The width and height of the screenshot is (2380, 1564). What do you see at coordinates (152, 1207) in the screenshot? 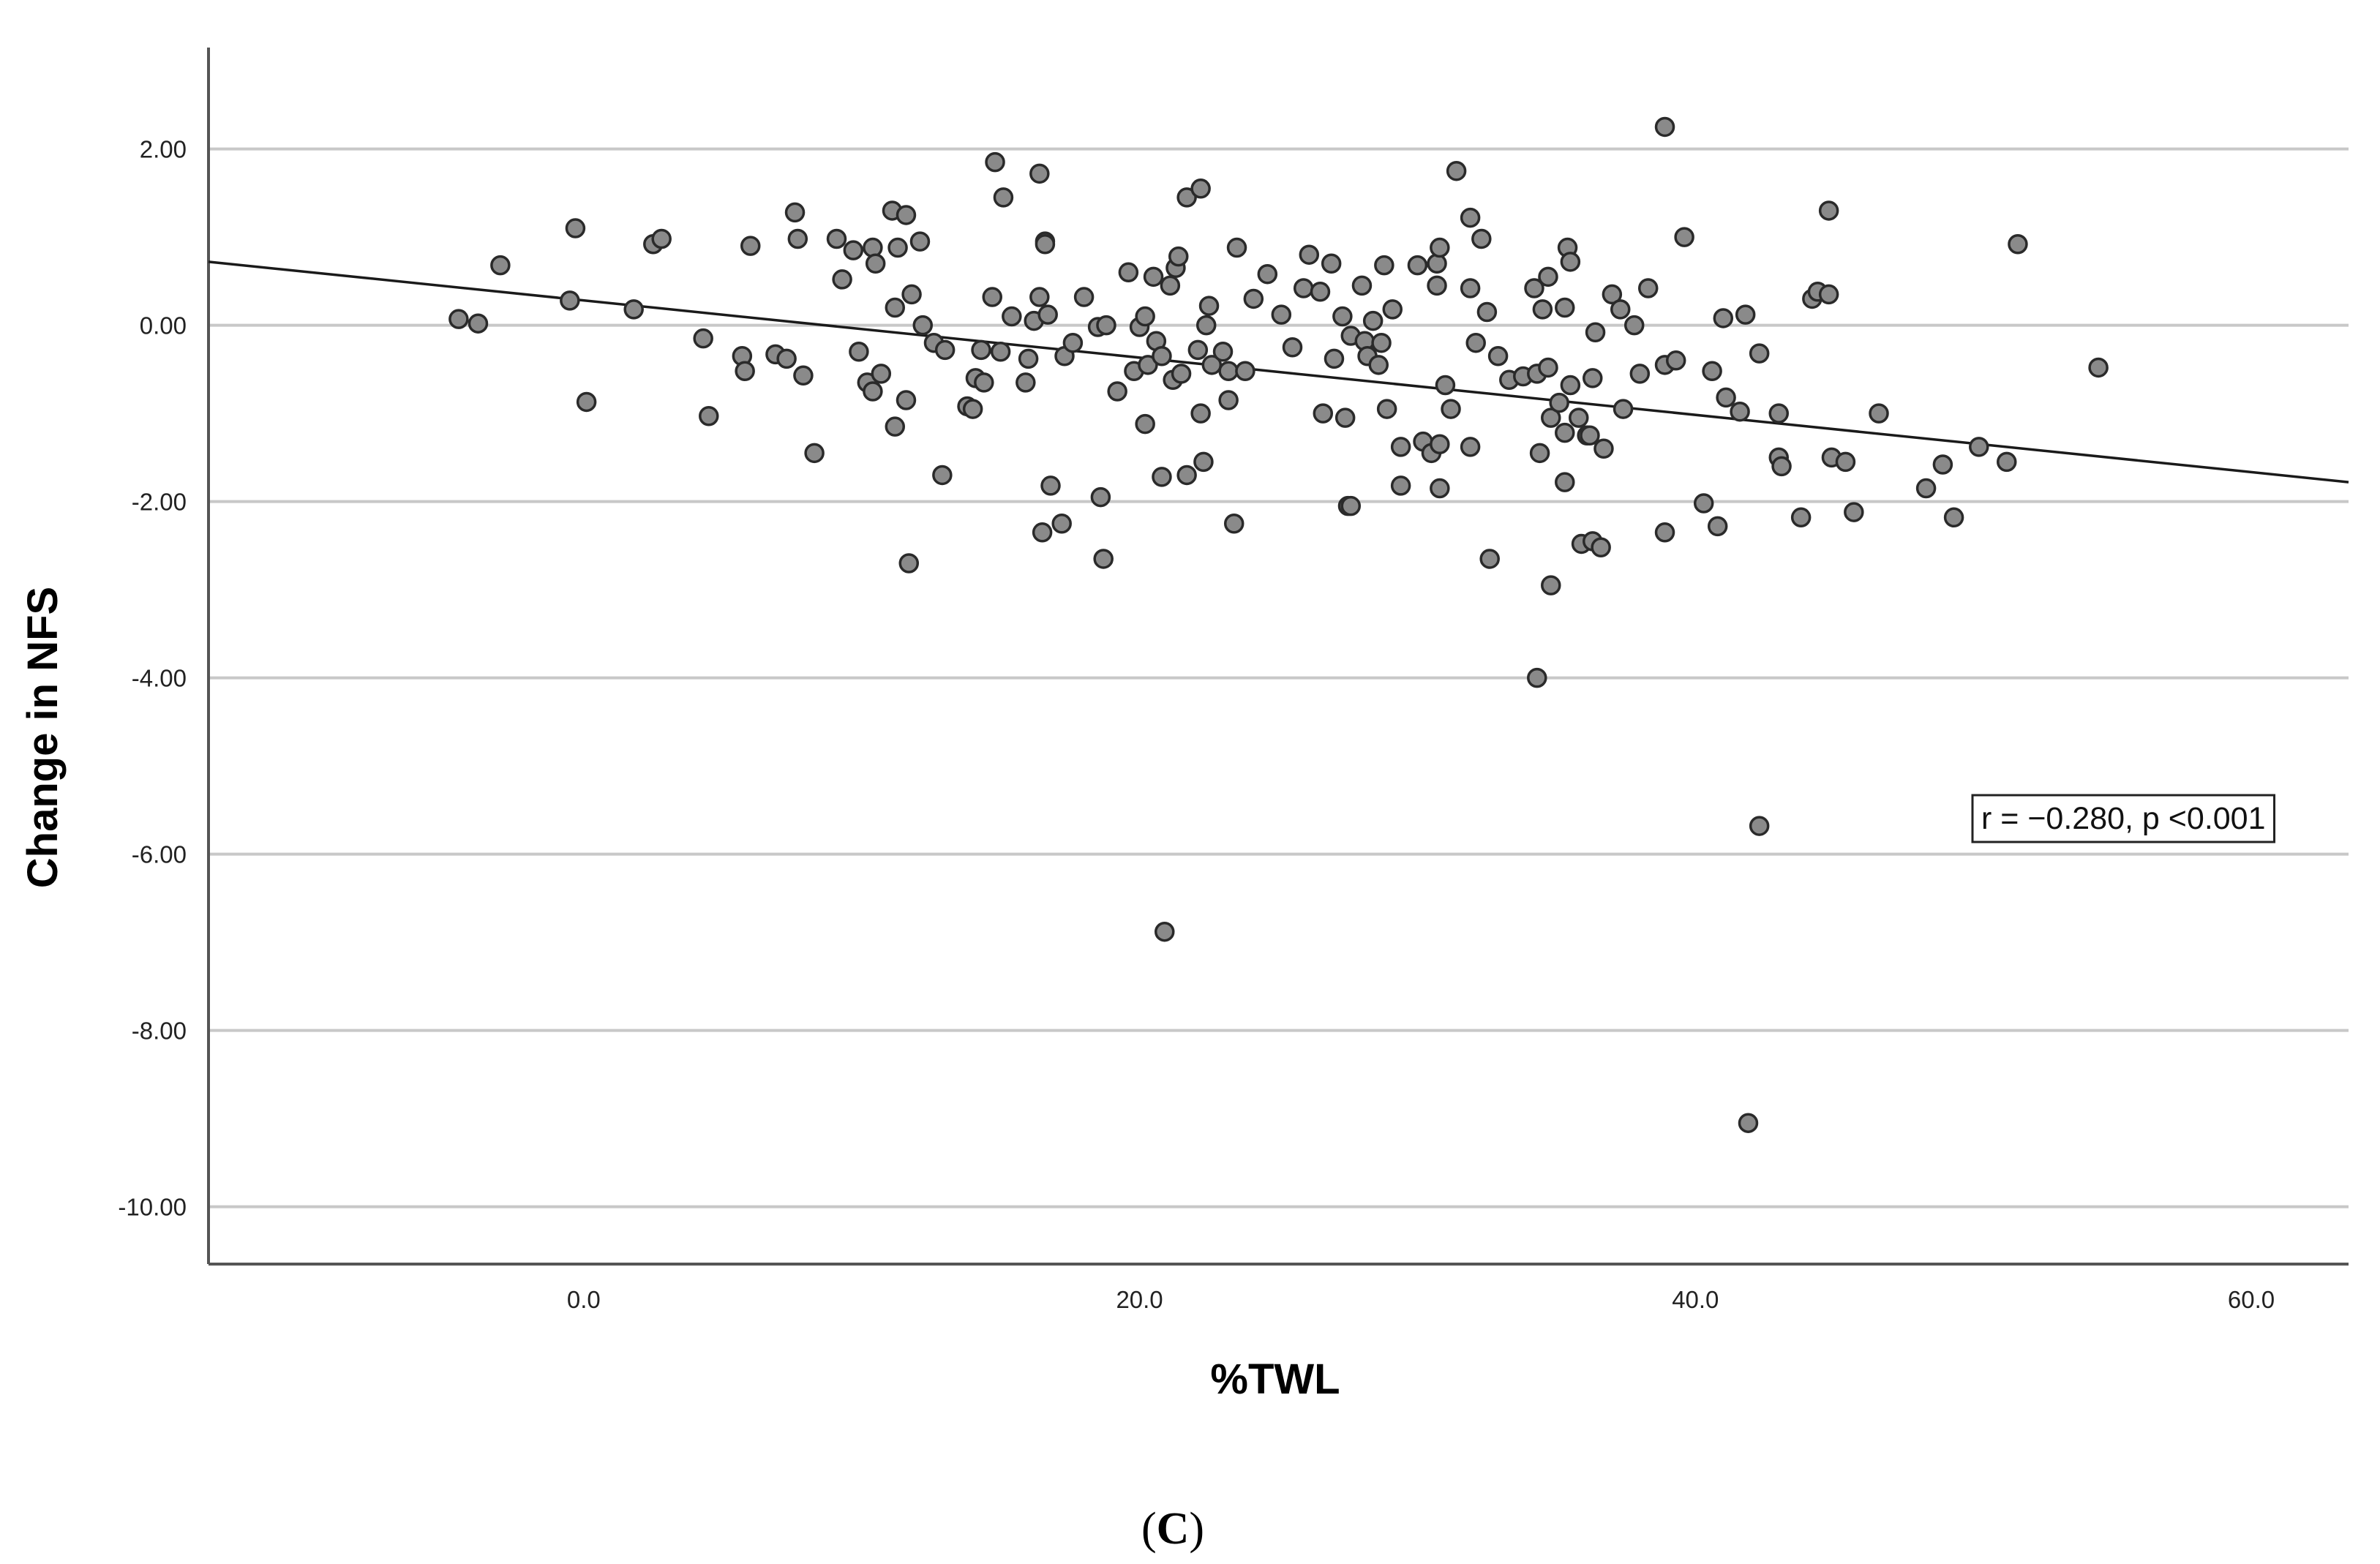
I see `y-tick-label: -10.00` at bounding box center [152, 1207].